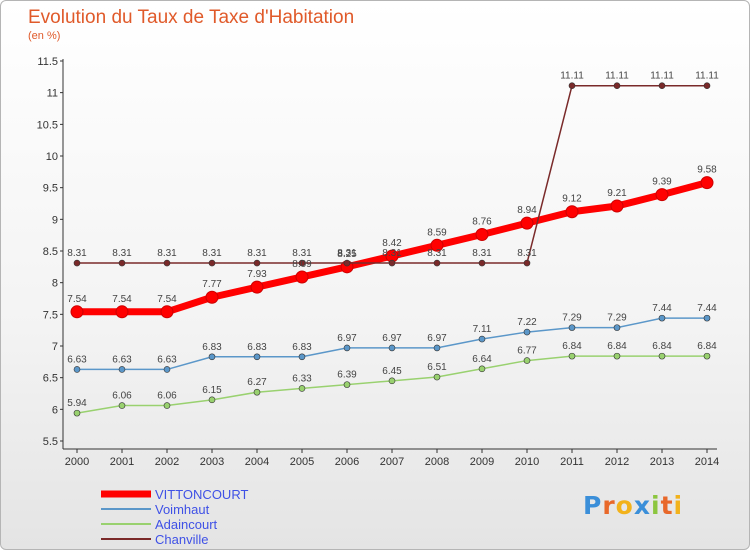 The image size is (750, 550). I want to click on data-label-vittoncourt: 8.59, so click(437, 232).